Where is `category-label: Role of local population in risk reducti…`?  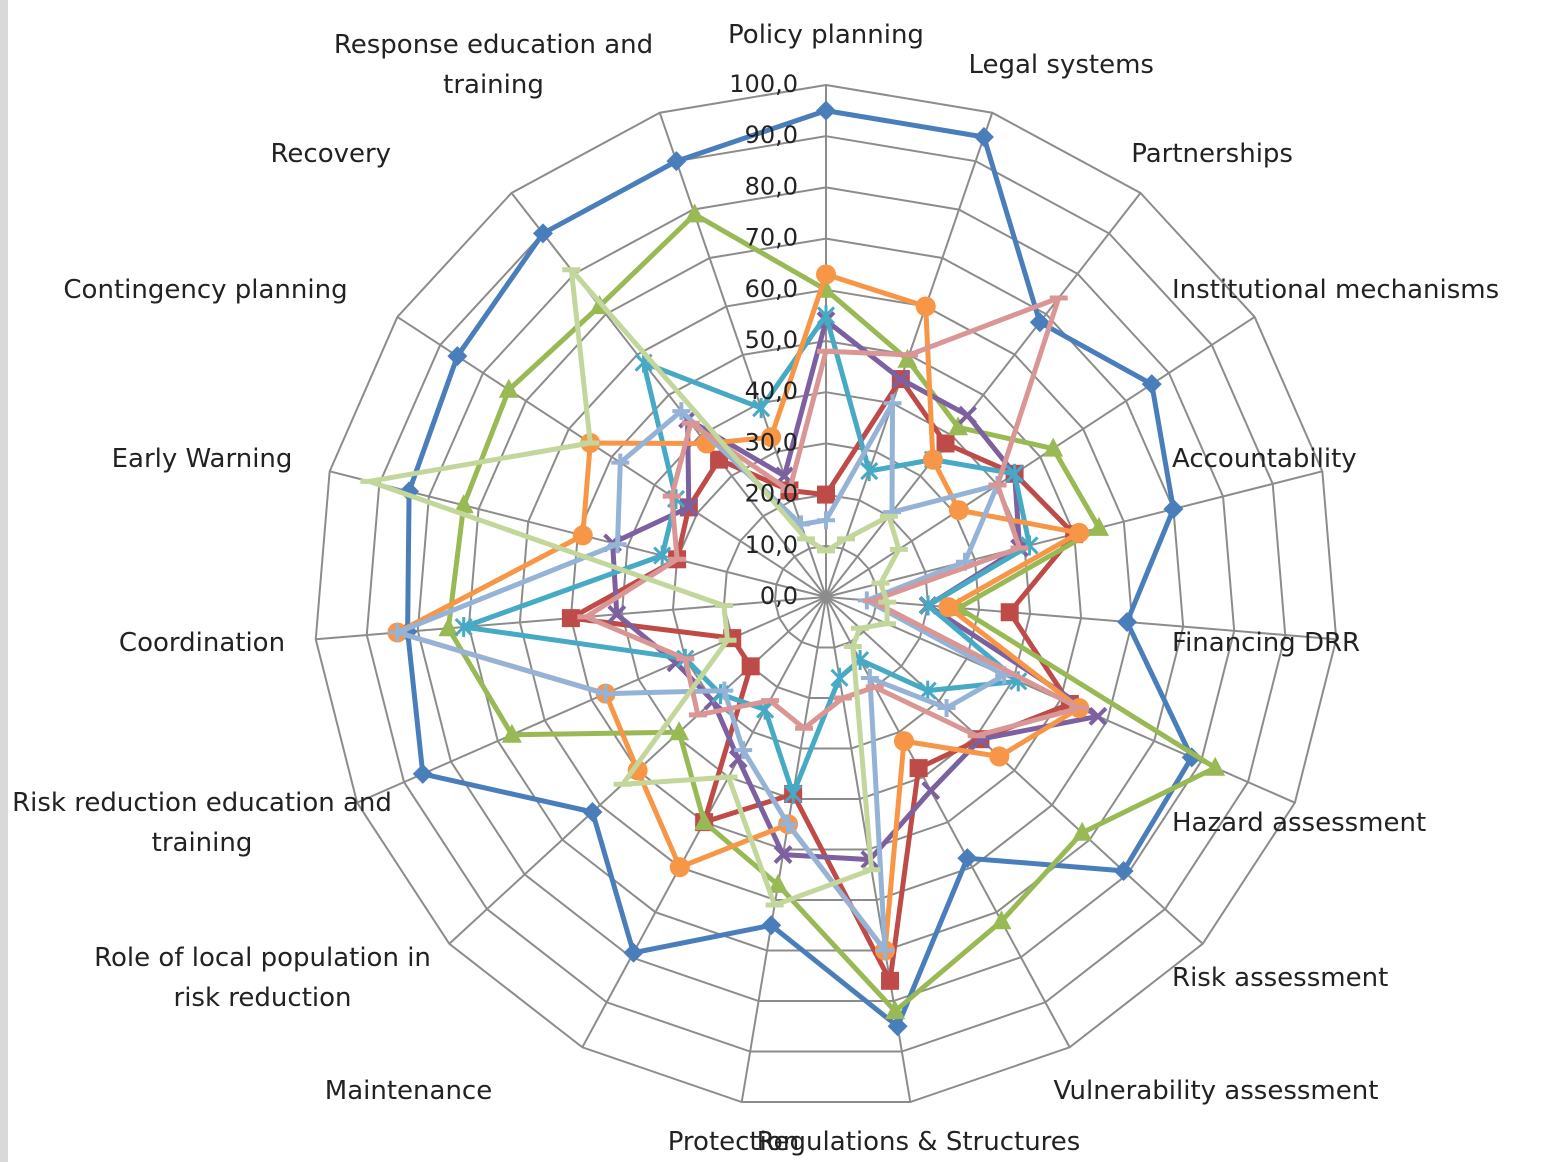
category-label: Role of local population in risk reducti… is located at coordinates (262, 977).